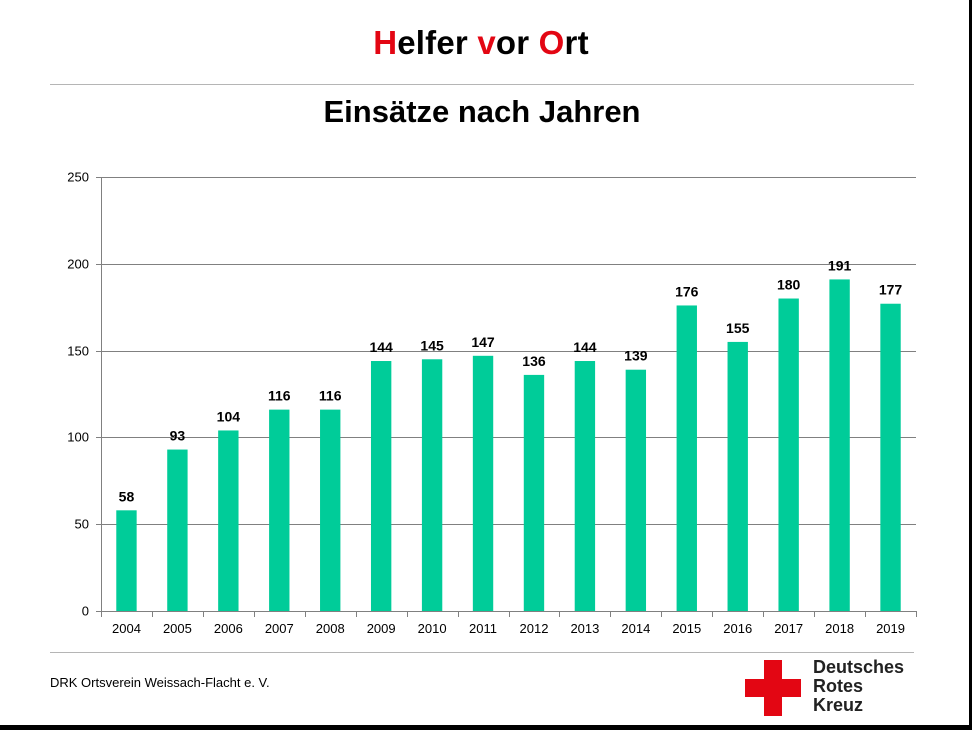  Describe the element at coordinates (838, 705) in the screenshot. I see `logo-line: Kreuz` at that location.